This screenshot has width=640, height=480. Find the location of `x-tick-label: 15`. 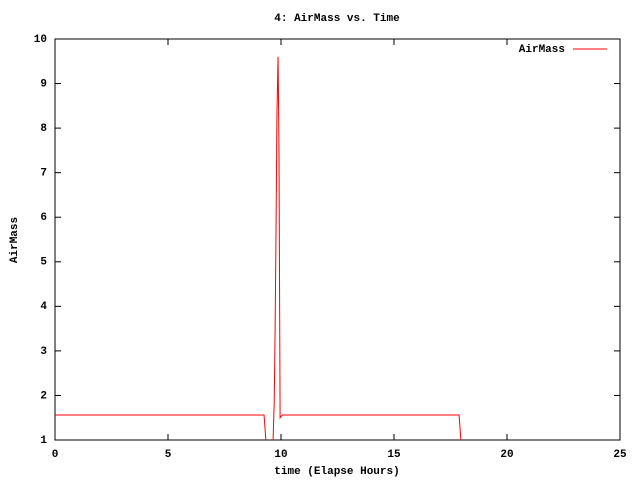

x-tick-label: 15 is located at coordinates (394, 455).